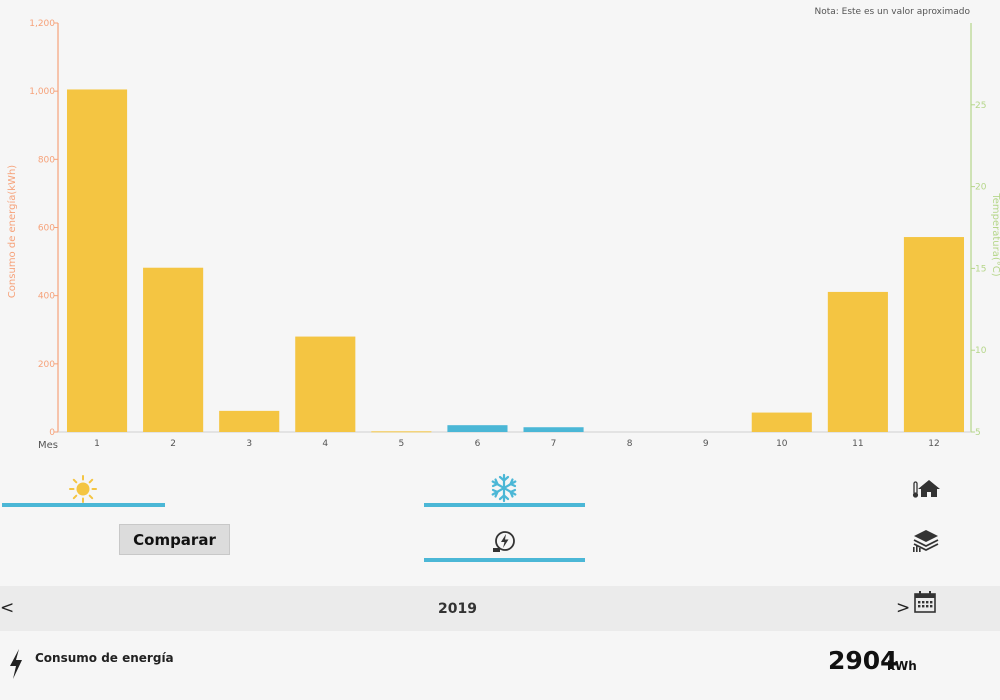 The image size is (1000, 700). Describe the element at coordinates (927, 489) in the screenshot. I see `thermometer-house-icon` at that location.